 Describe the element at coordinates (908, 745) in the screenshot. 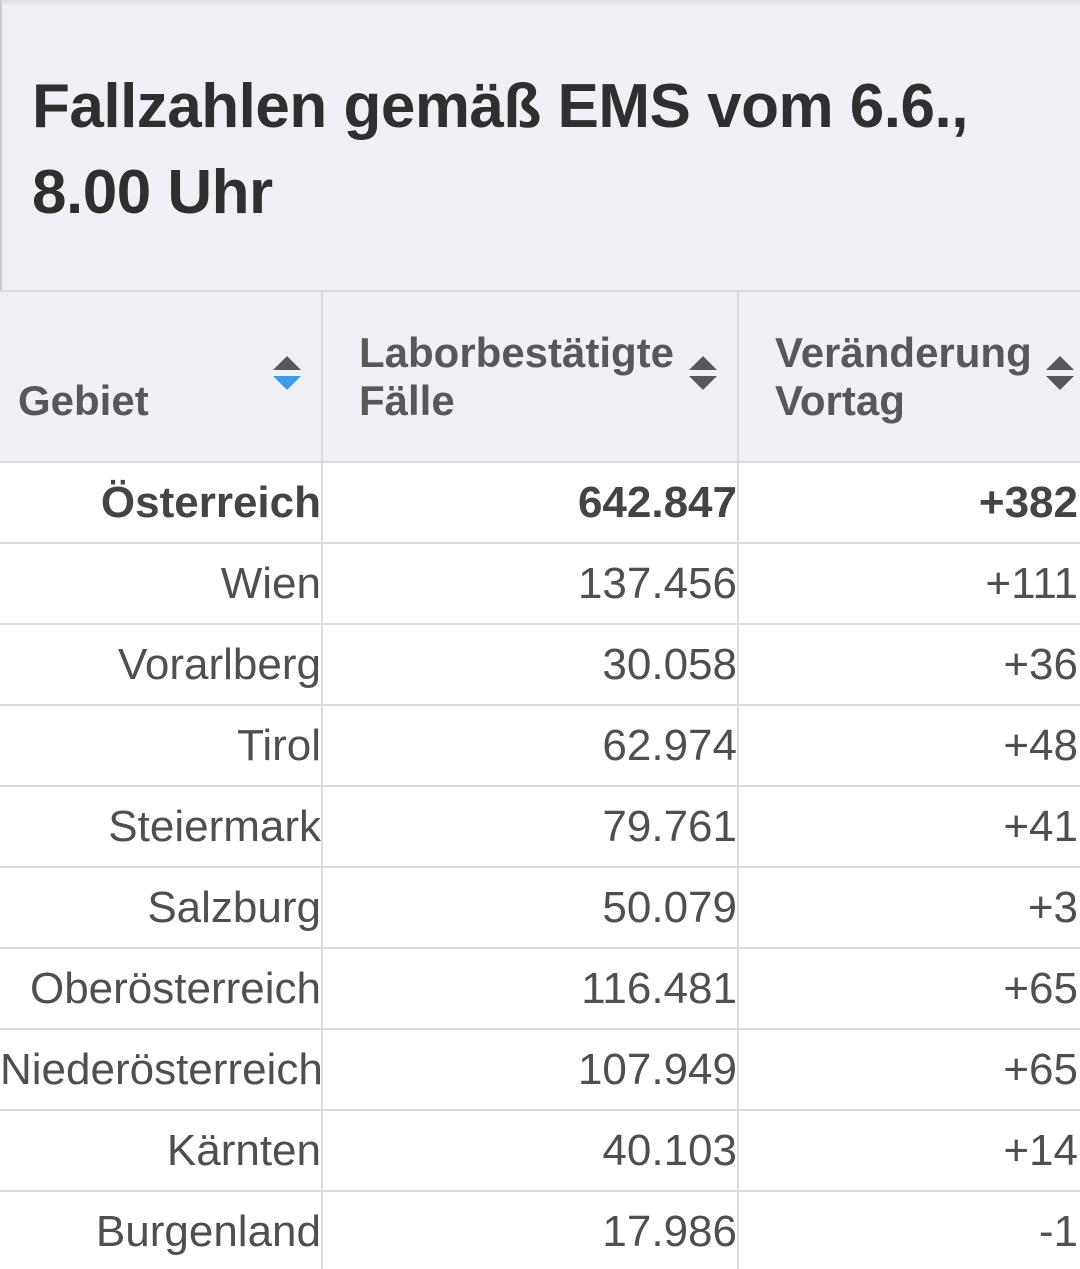

I see `cell-veraenderung: +48` at that location.